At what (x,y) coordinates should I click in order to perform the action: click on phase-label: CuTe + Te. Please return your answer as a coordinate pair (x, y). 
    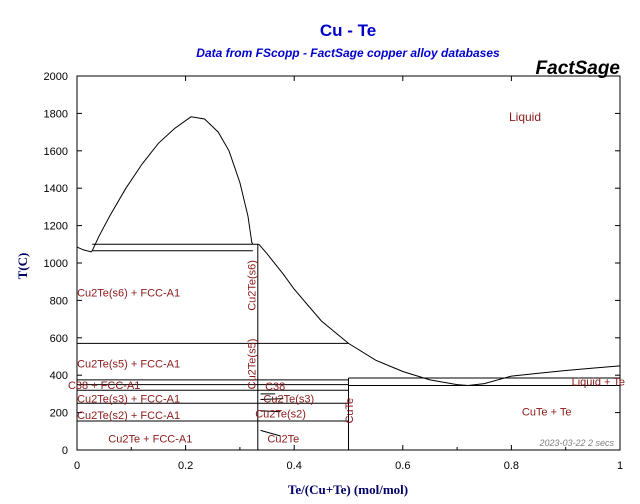
    Looking at the image, I should click on (547, 412).